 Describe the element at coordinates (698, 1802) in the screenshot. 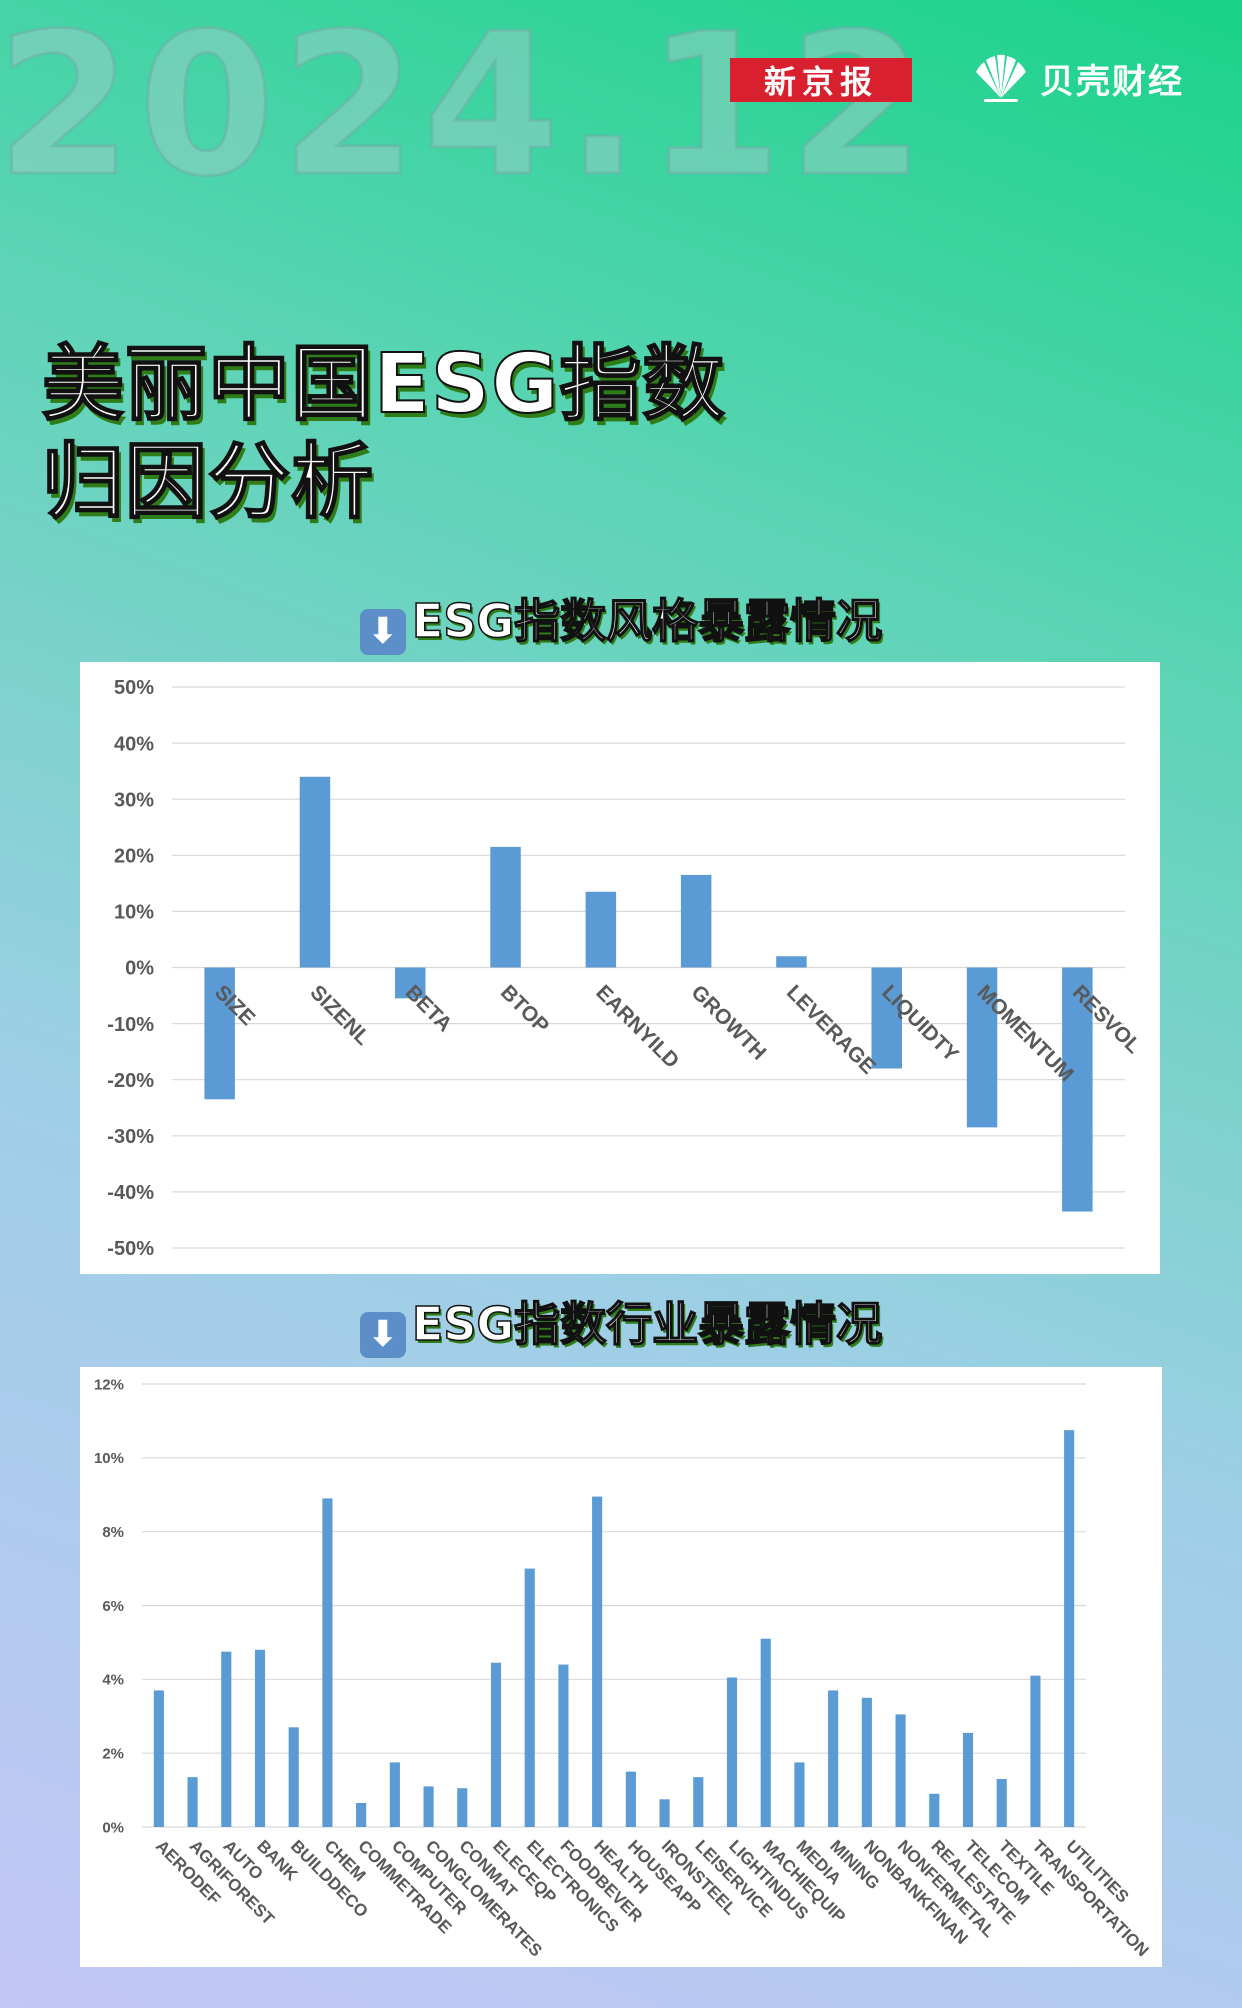

I see `industry-bar-leiservice` at that location.